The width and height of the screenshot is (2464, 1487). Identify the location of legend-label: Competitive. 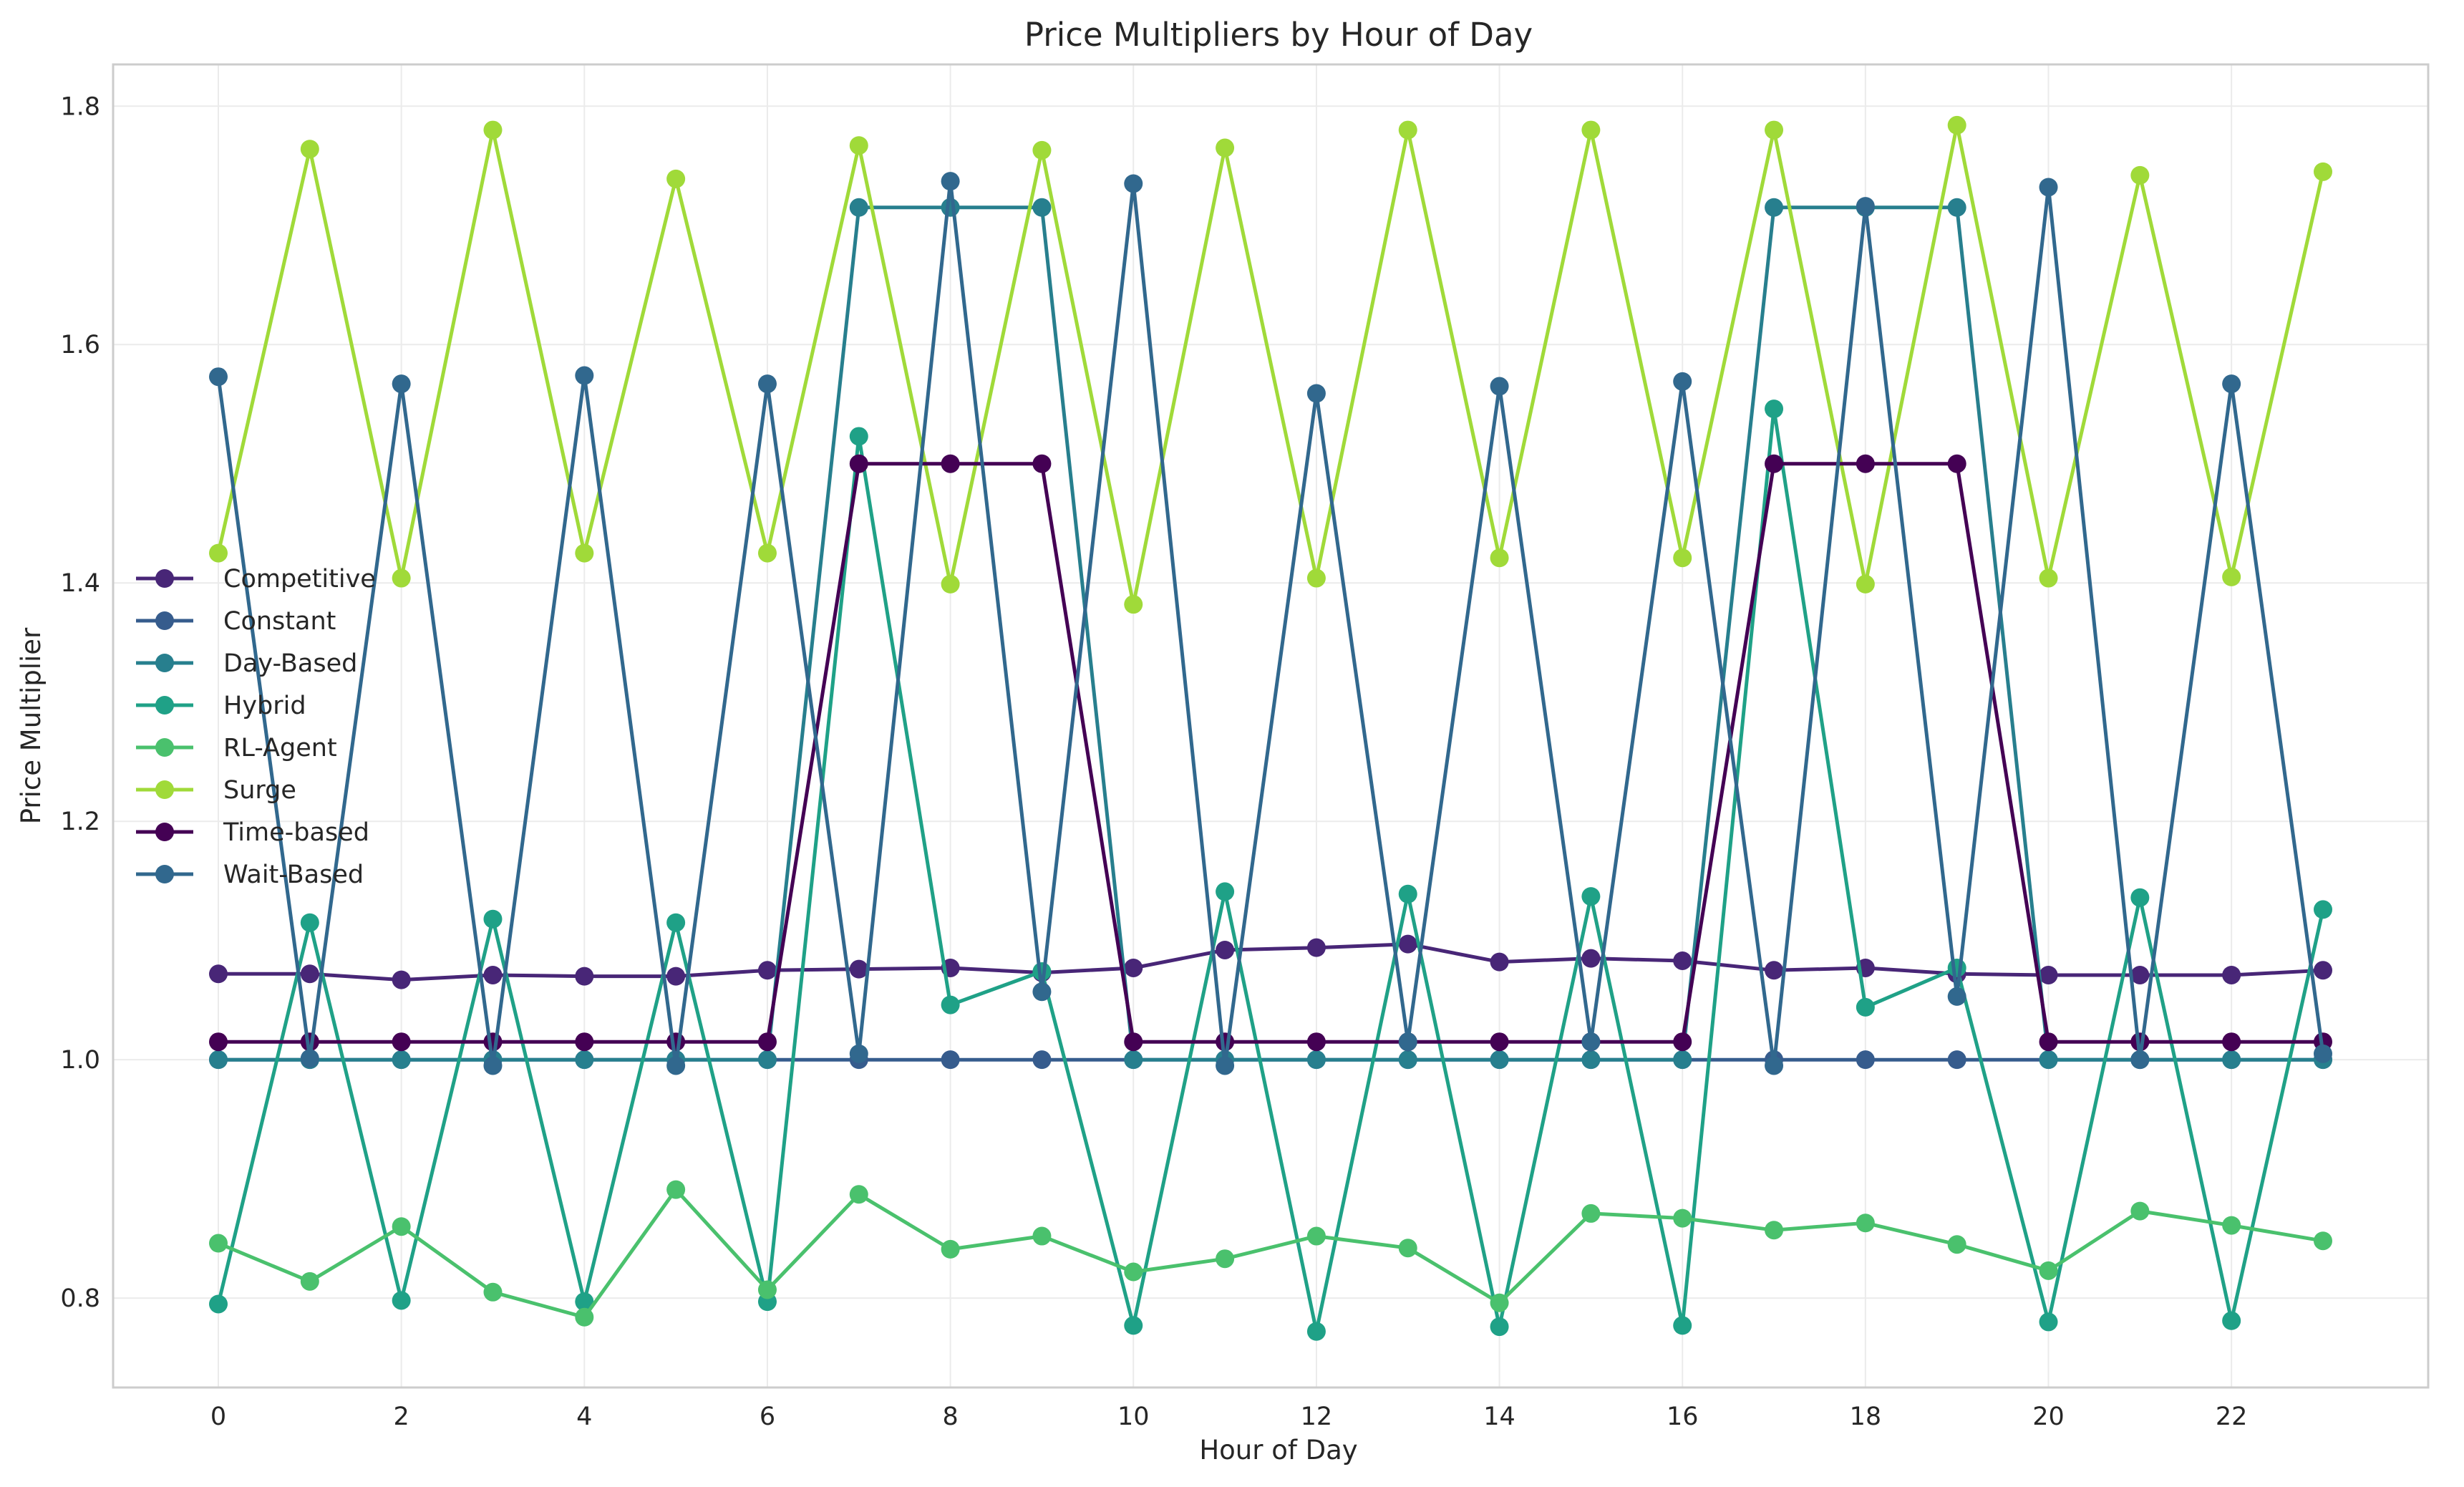
(299, 580).